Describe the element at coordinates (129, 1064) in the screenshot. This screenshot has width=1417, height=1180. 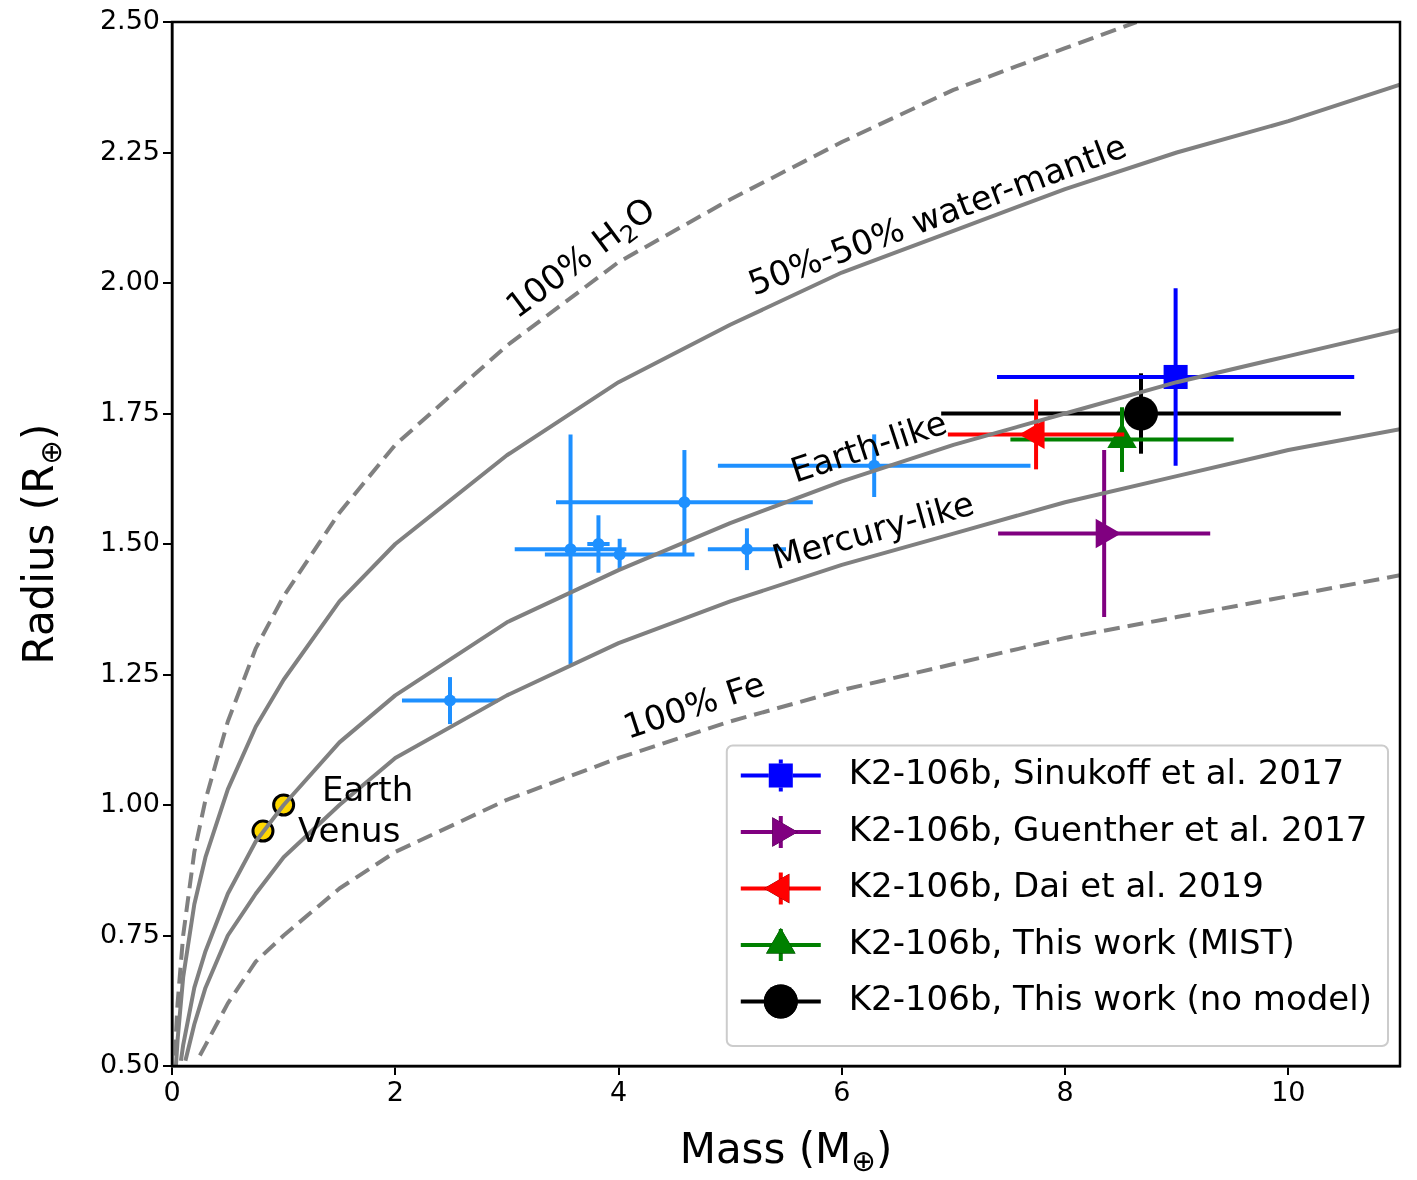
I see `y-tick-label: 0.50` at that location.